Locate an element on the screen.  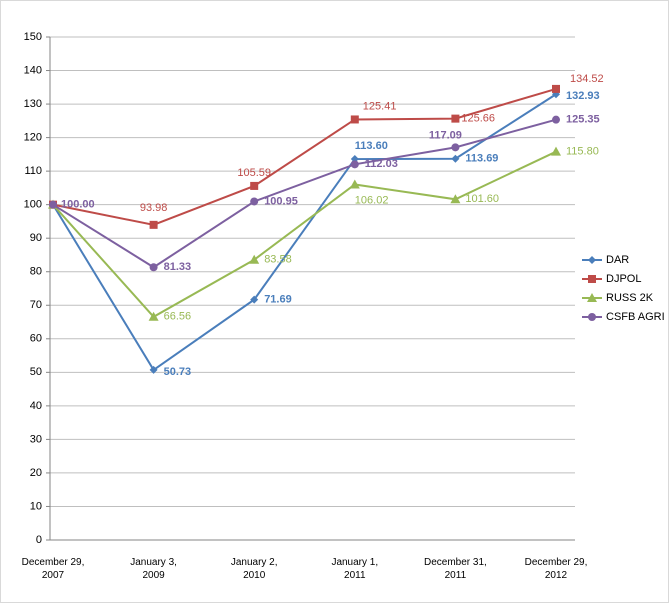
data-label: 125.66 is located at coordinates (478, 119).